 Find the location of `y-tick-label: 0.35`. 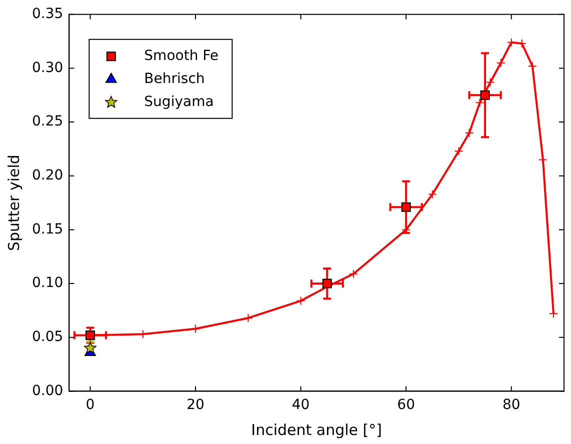

y-tick-label: 0.35 is located at coordinates (48, 14).